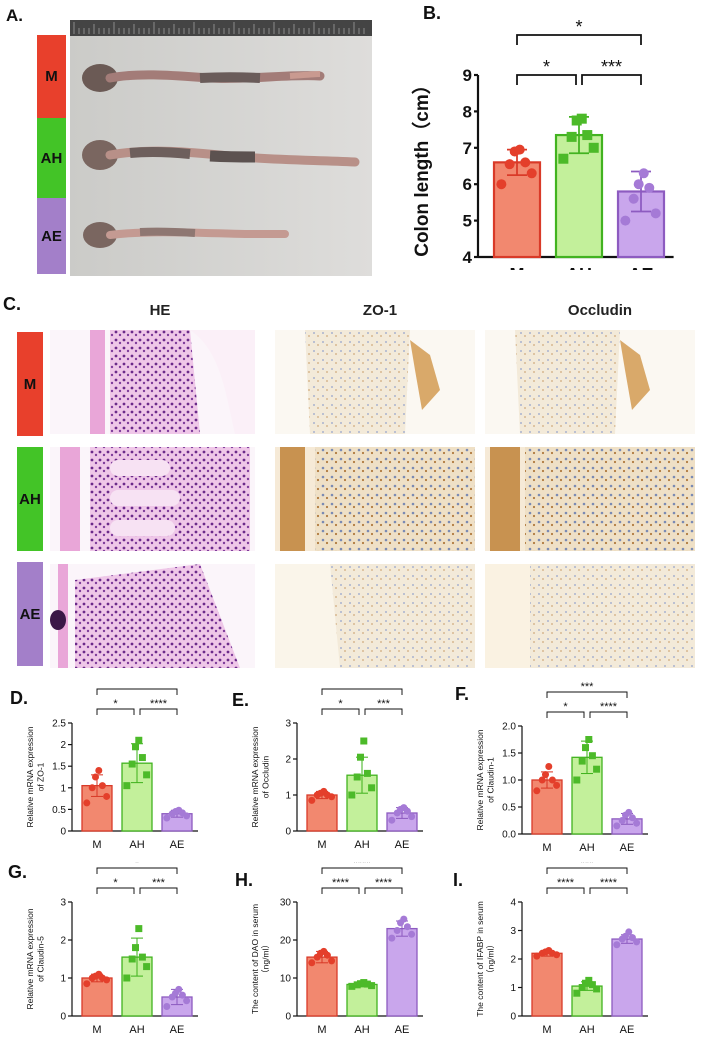 The width and height of the screenshot is (709, 1043). What do you see at coordinates (432, 13) in the screenshot?
I see `panel-letter-b: B.` at bounding box center [432, 13].